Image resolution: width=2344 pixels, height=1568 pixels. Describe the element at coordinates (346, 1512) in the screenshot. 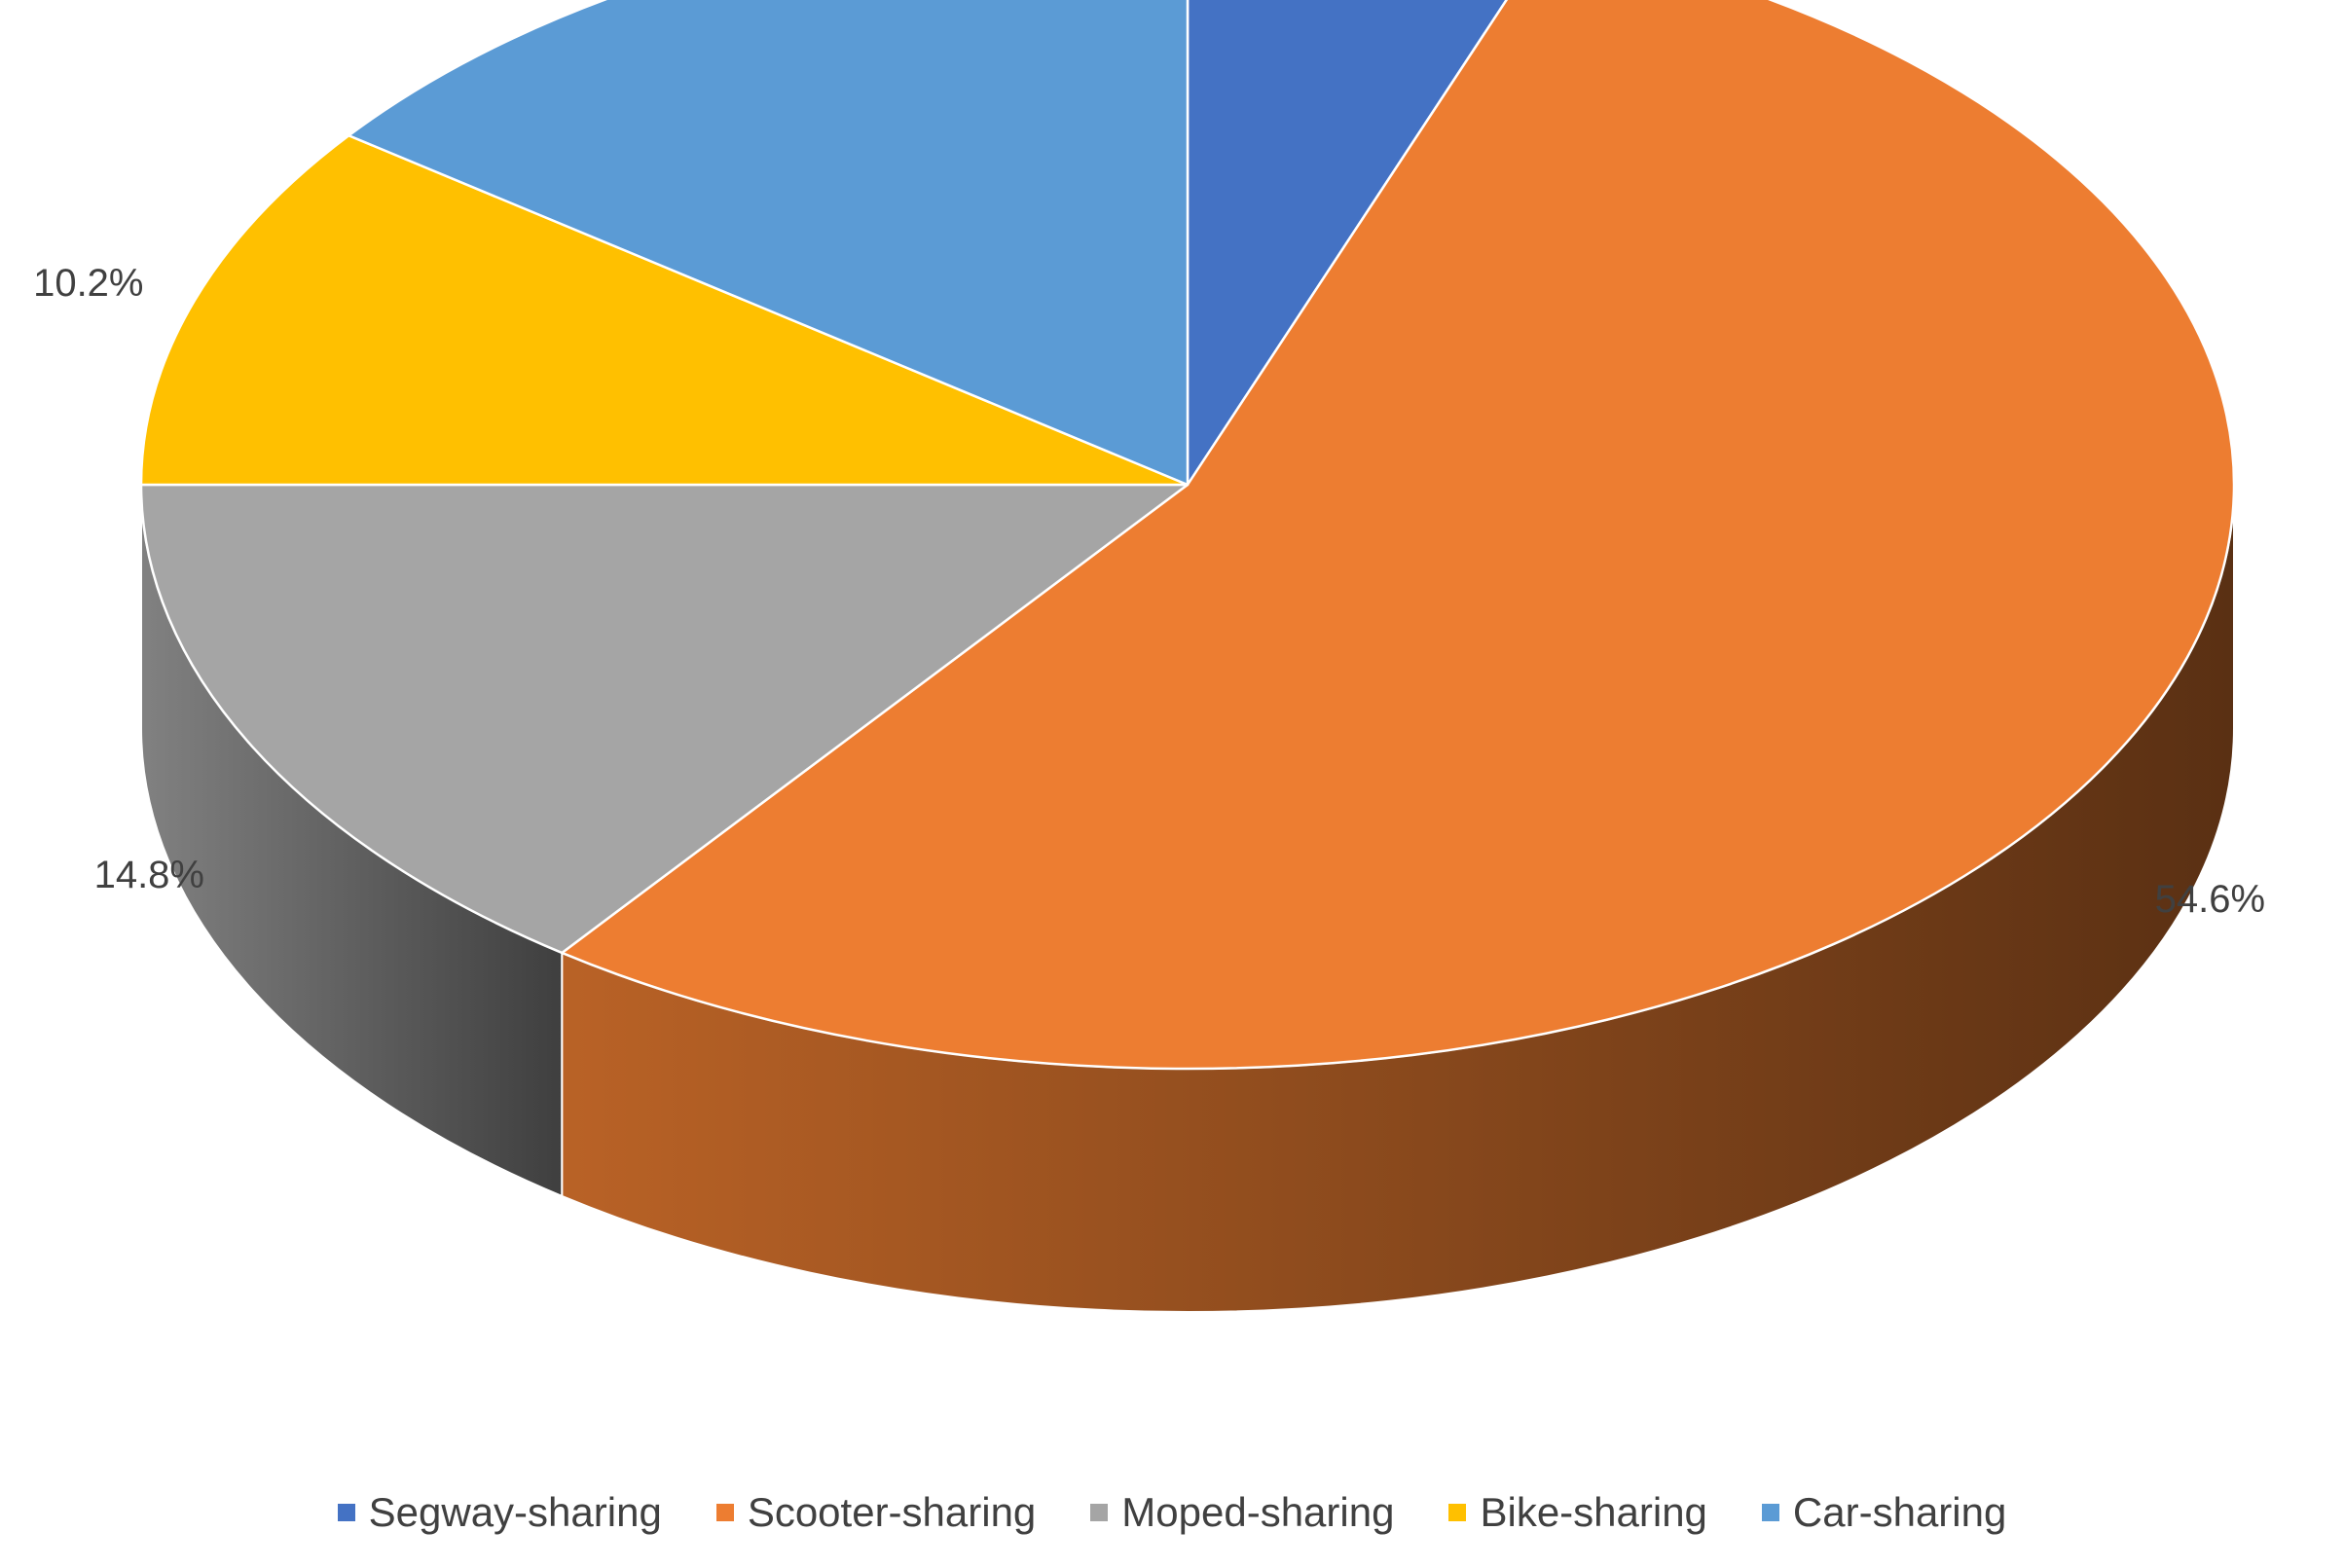

I see `legend-swatch-segway-sharing` at that location.